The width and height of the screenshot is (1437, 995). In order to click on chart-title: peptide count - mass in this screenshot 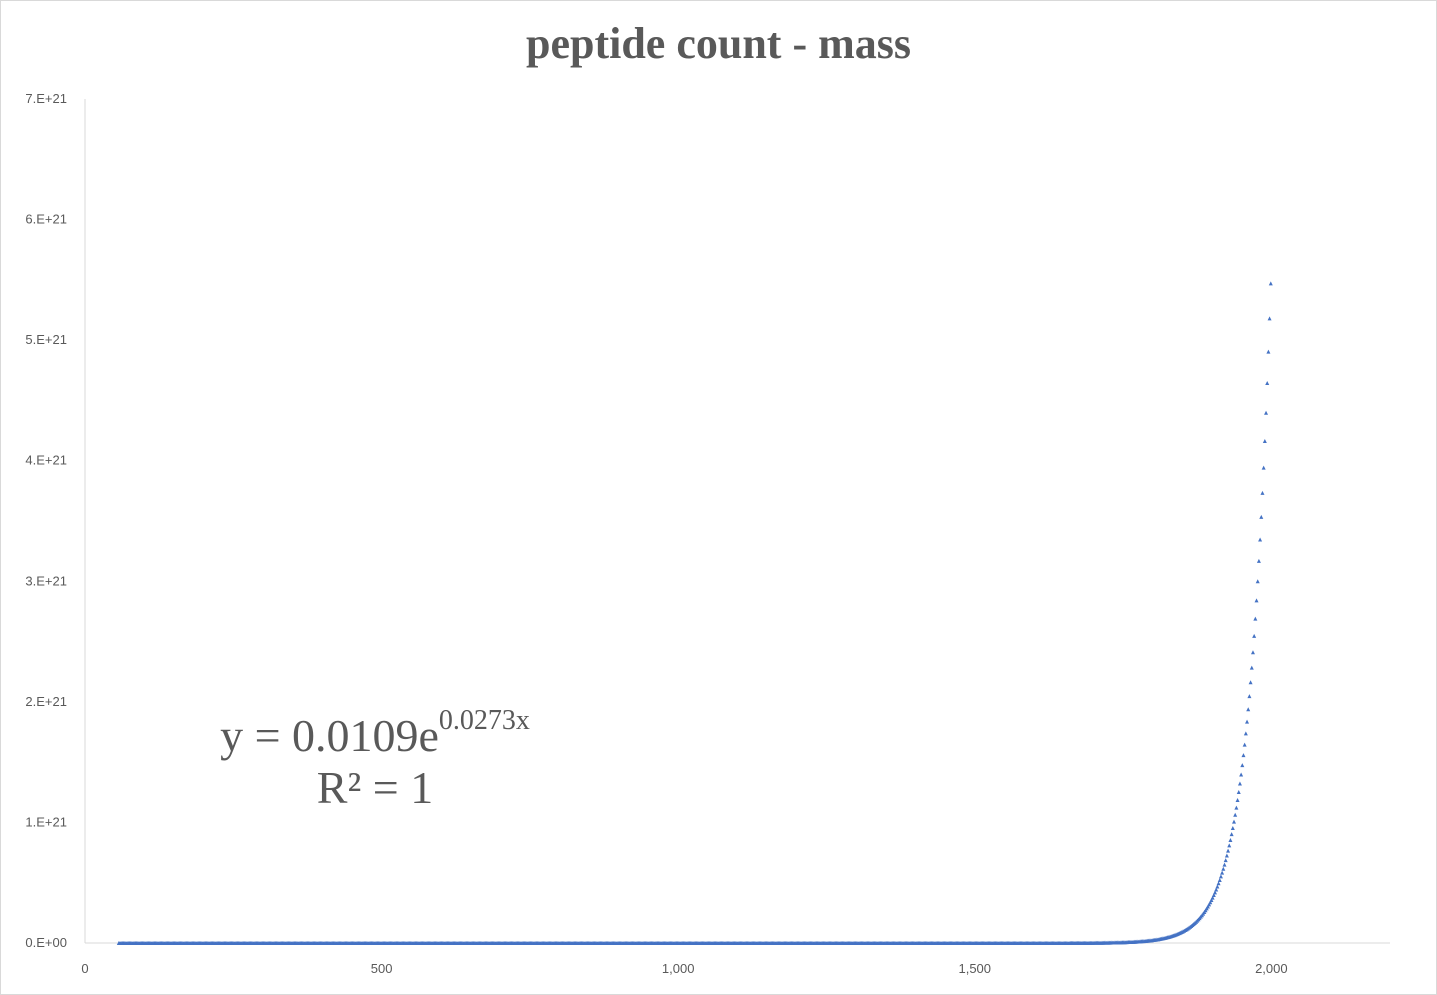, I will do `click(718, 43)`.